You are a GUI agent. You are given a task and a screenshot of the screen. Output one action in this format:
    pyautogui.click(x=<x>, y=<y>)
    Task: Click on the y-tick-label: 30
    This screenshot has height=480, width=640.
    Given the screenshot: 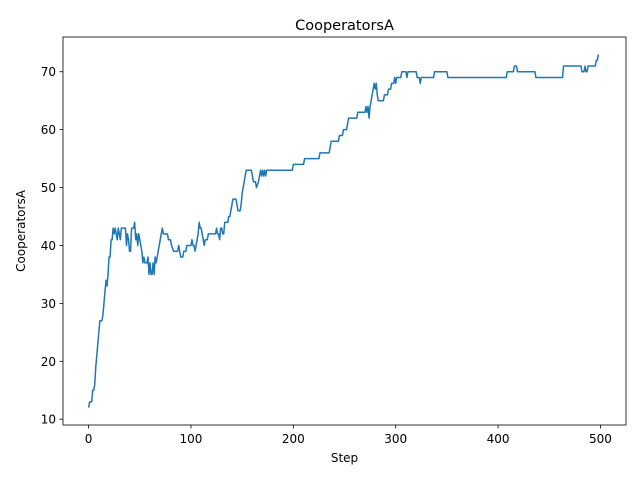 What is the action you would take?
    pyautogui.click(x=48, y=304)
    